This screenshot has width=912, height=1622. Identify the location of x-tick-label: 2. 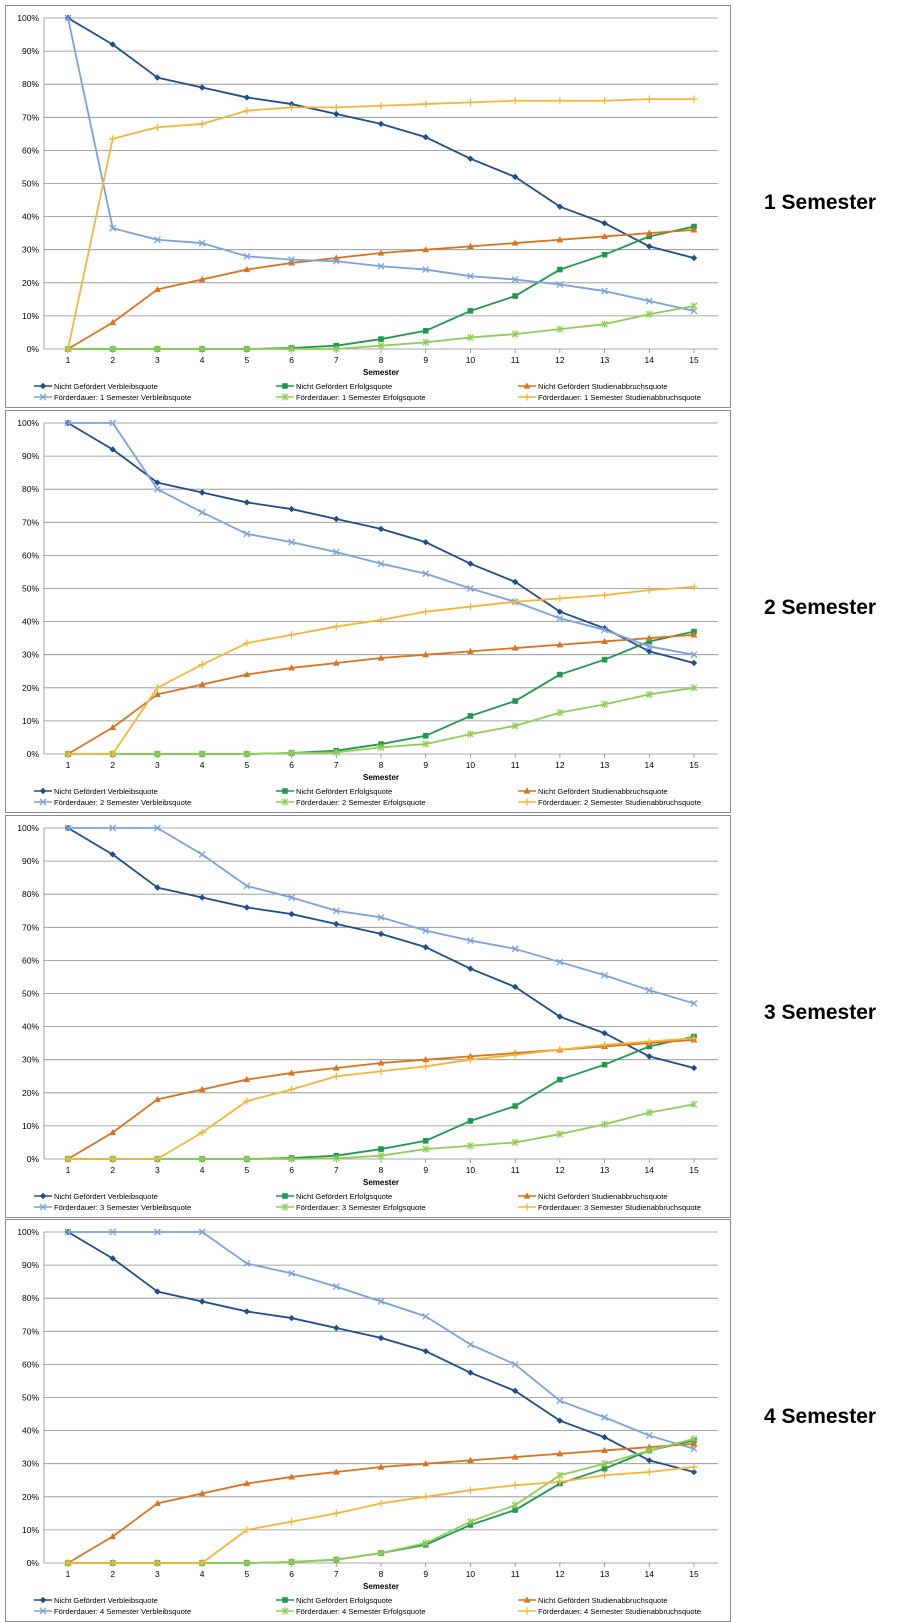
(112, 360).